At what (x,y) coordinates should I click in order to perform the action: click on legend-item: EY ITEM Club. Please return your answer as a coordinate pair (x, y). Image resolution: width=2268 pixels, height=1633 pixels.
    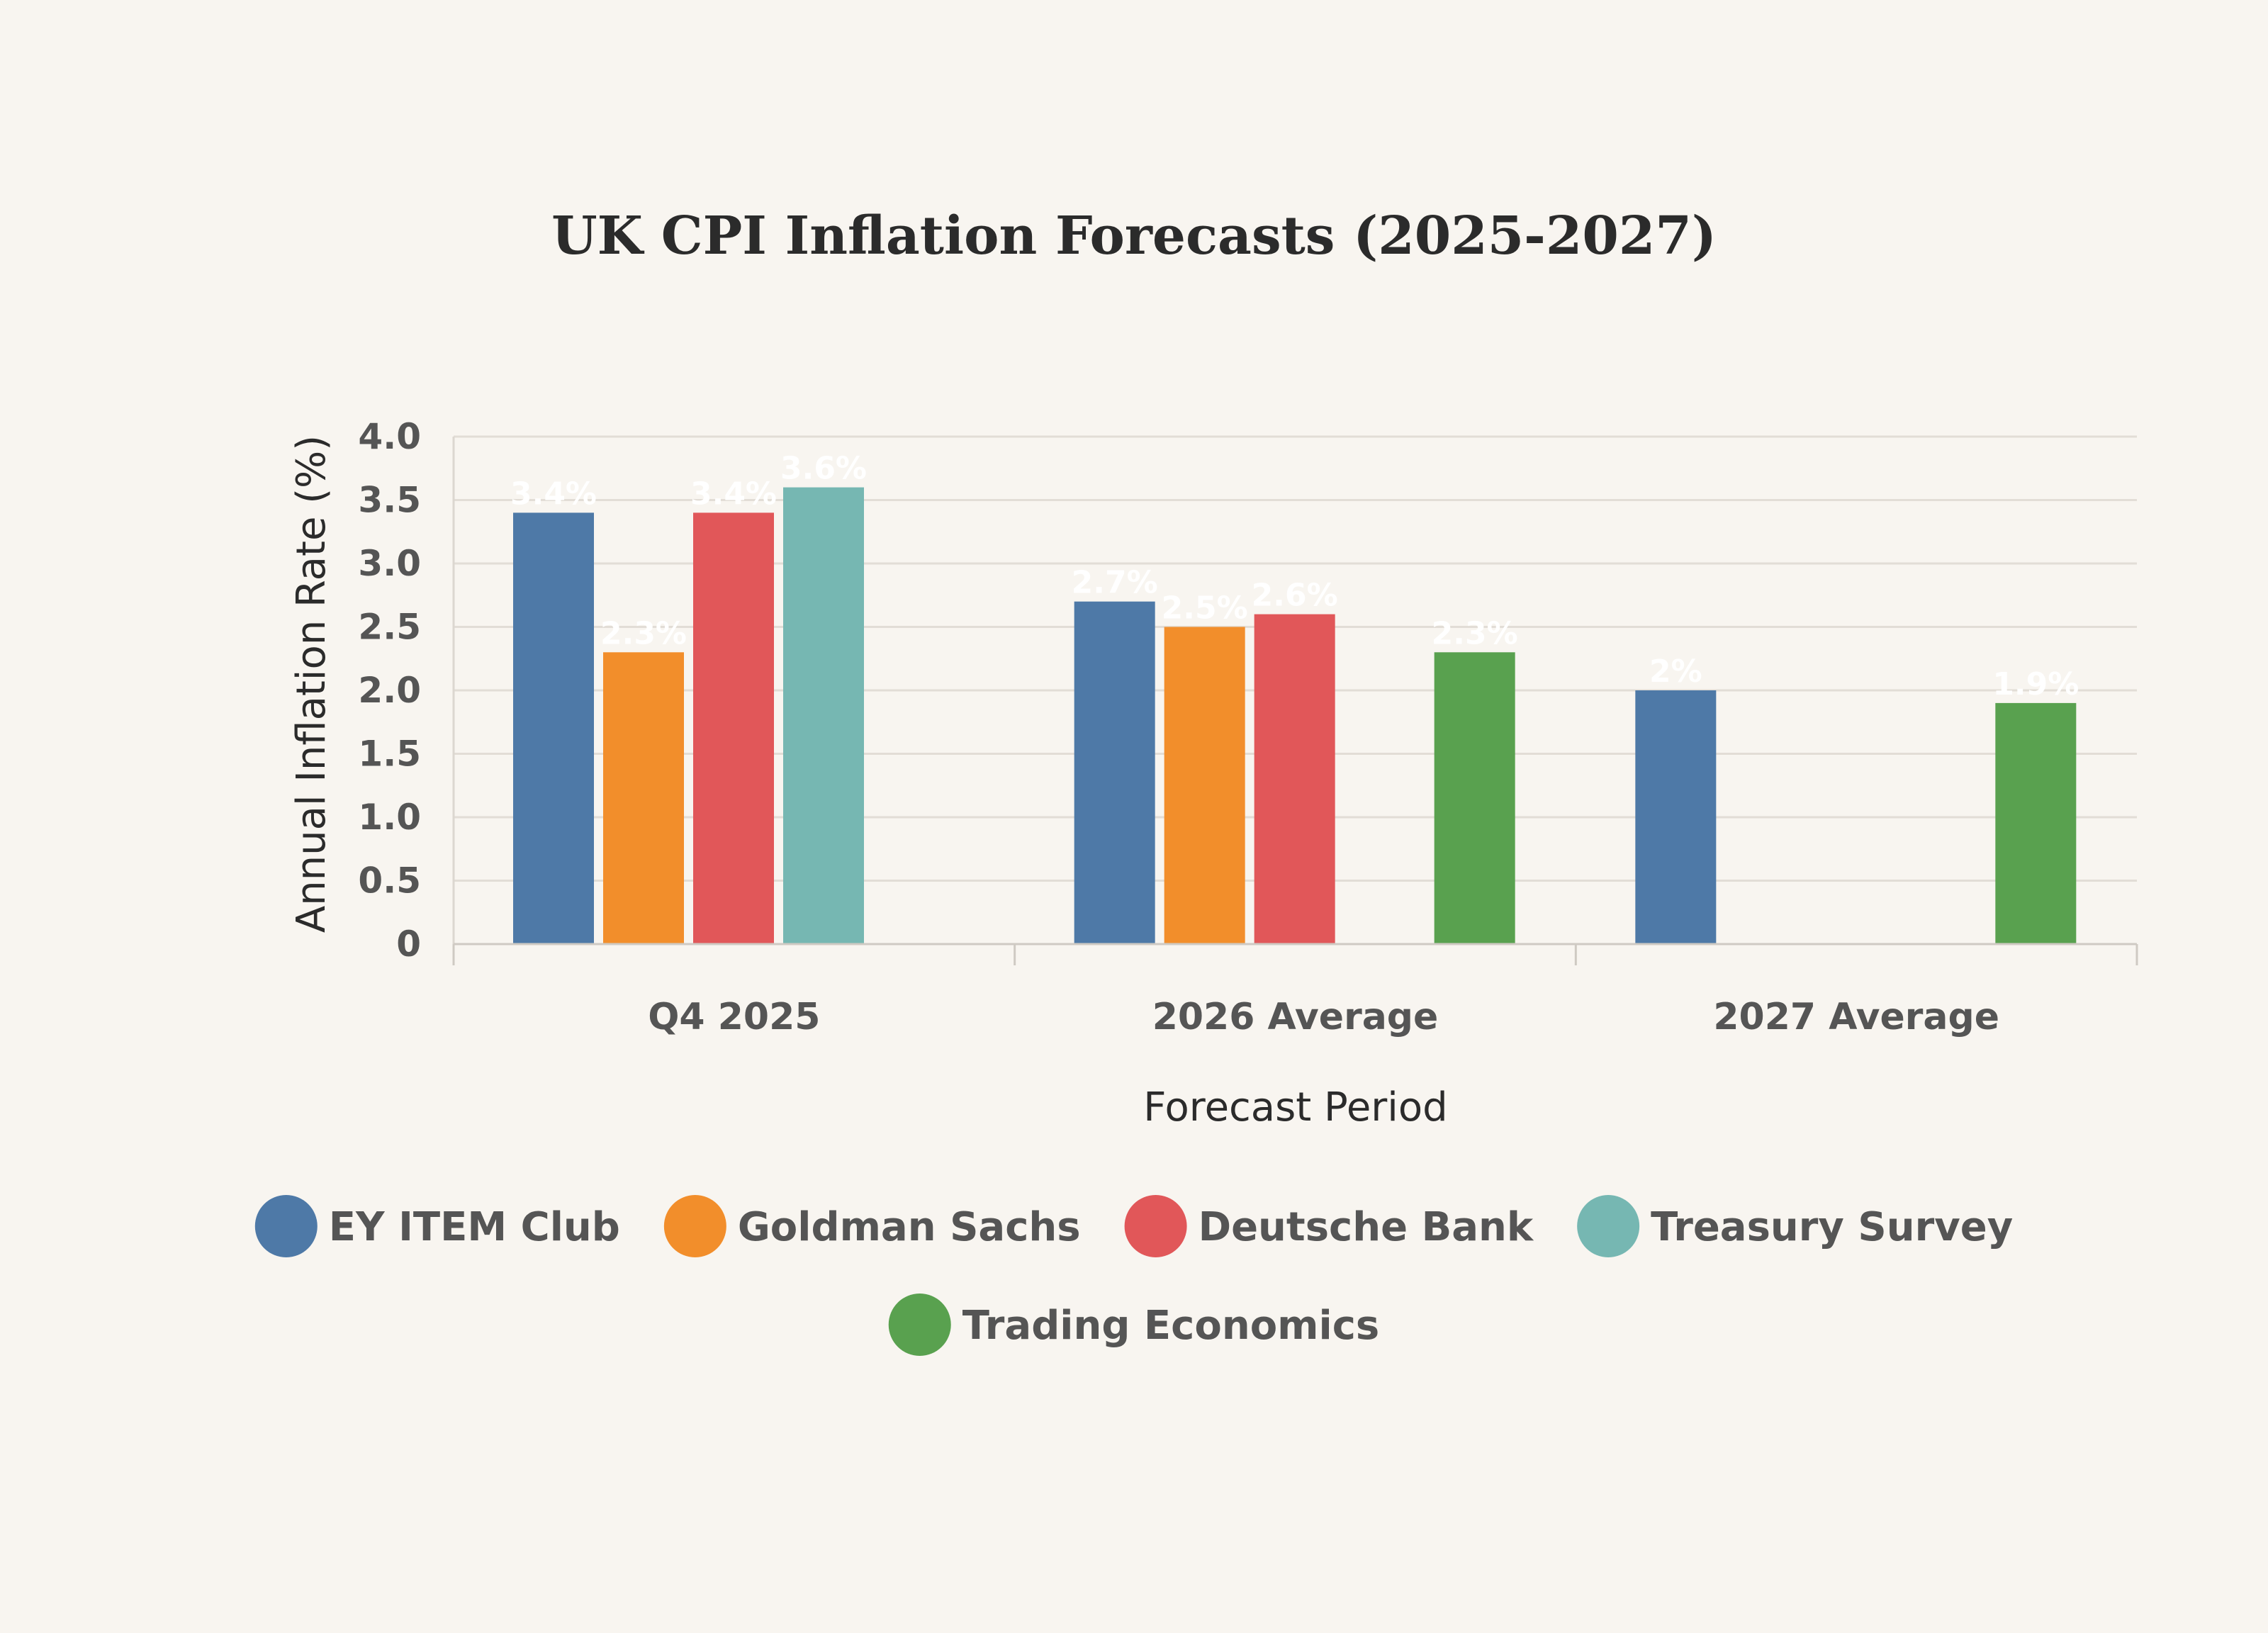
    Looking at the image, I should click on (437, 1226).